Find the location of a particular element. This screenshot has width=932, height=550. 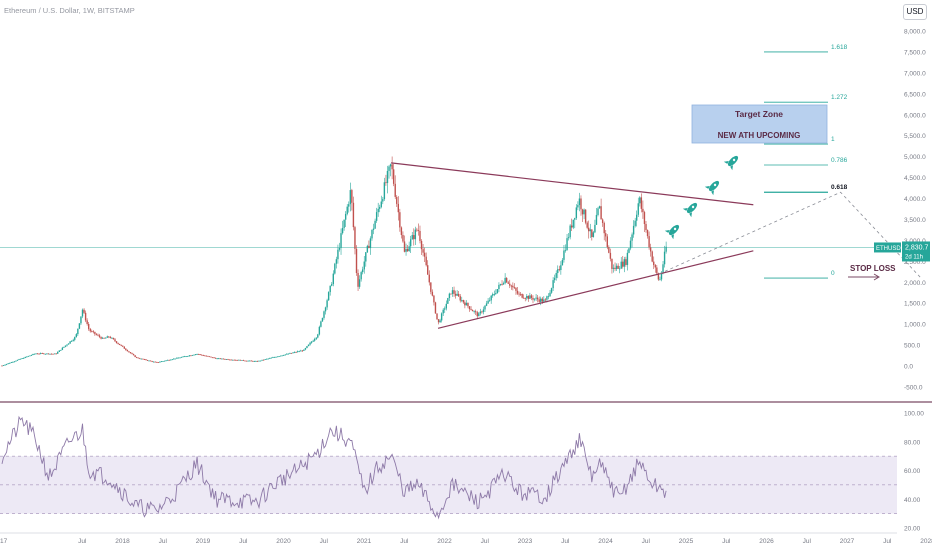

rsi-tick-label: 100.00 is located at coordinates (914, 414).